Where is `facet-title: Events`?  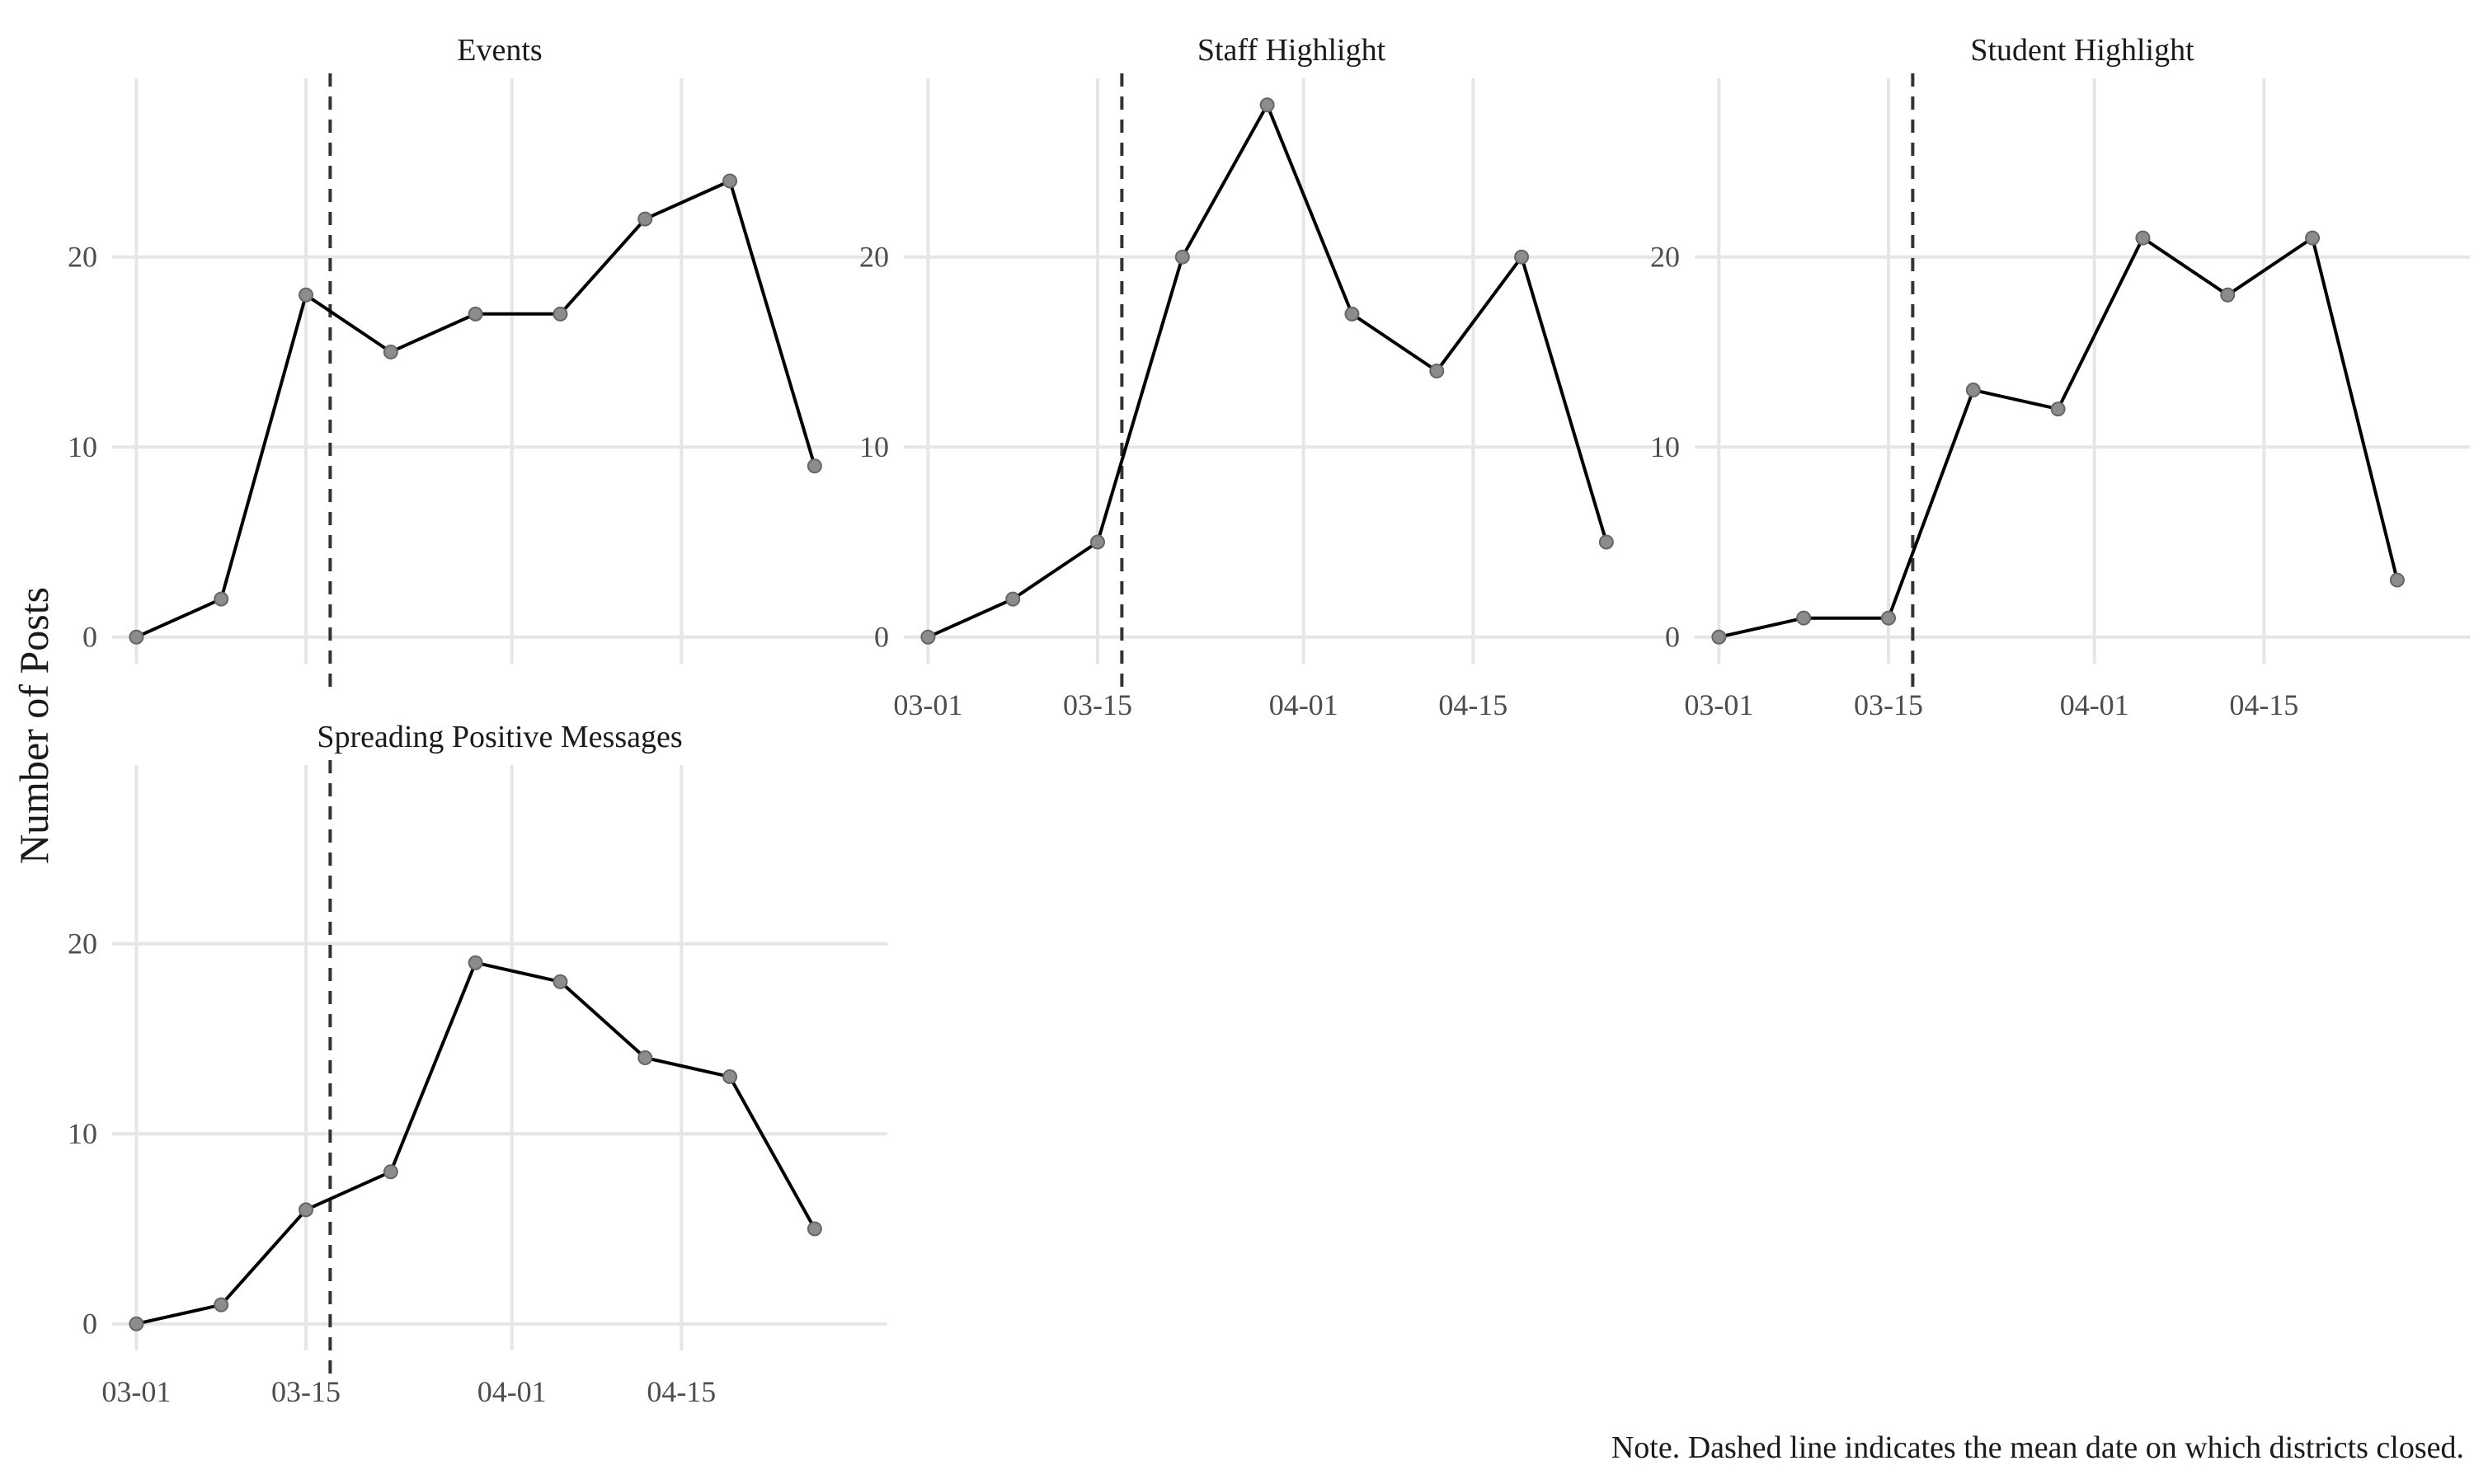 facet-title: Events is located at coordinates (499, 50).